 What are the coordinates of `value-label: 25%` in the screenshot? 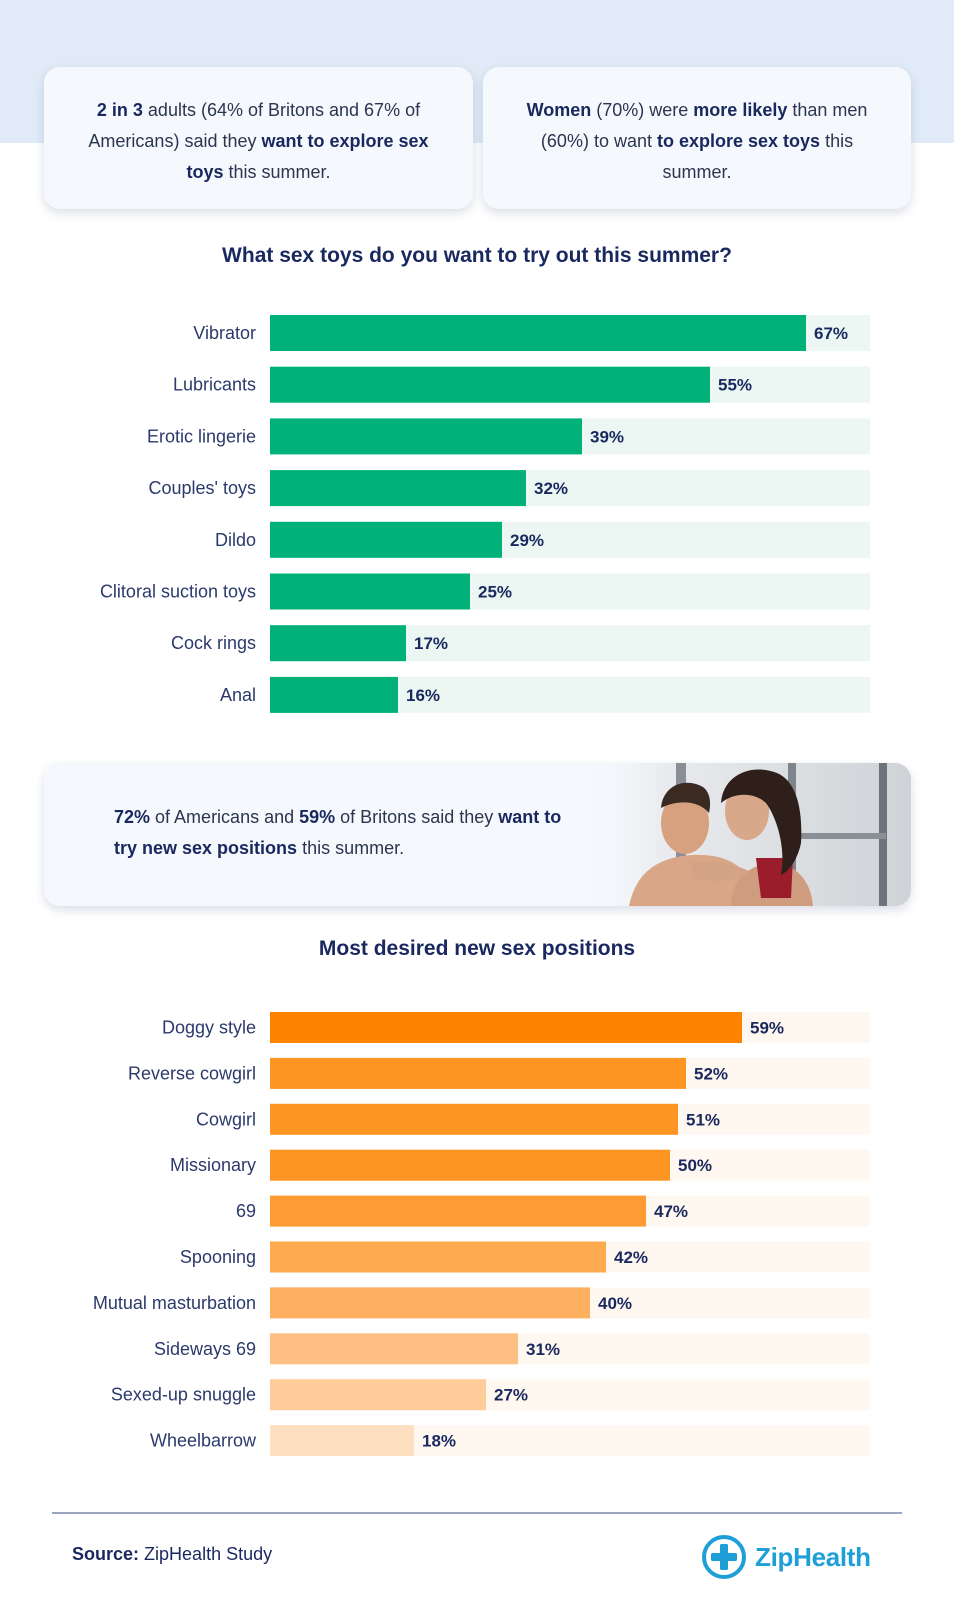 It's located at (495, 592).